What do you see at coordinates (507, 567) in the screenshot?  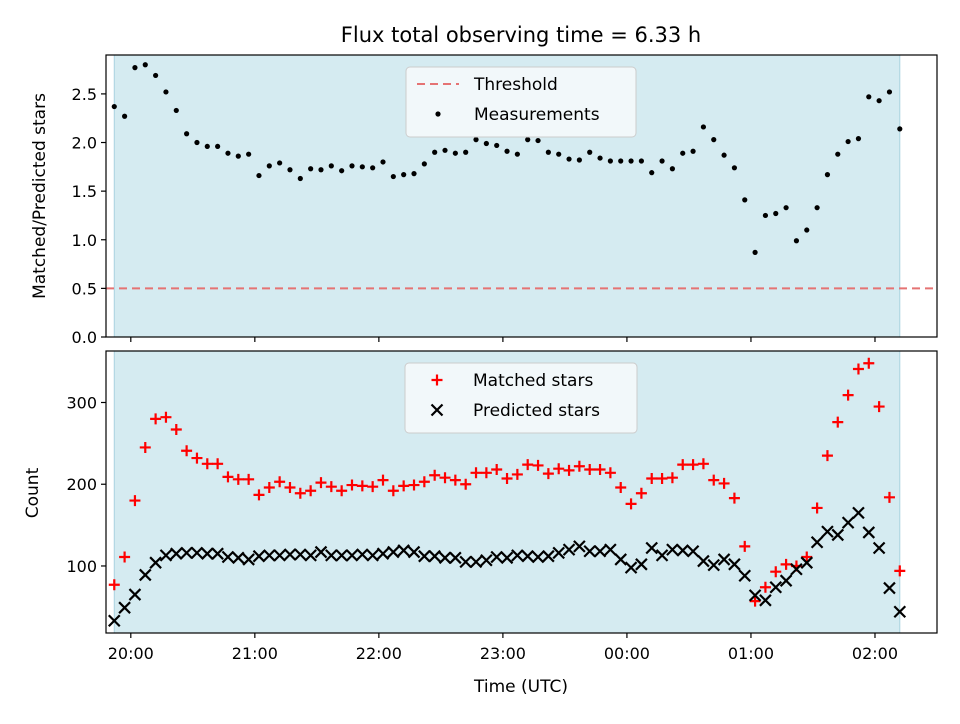 I see `series-predicted-stars` at bounding box center [507, 567].